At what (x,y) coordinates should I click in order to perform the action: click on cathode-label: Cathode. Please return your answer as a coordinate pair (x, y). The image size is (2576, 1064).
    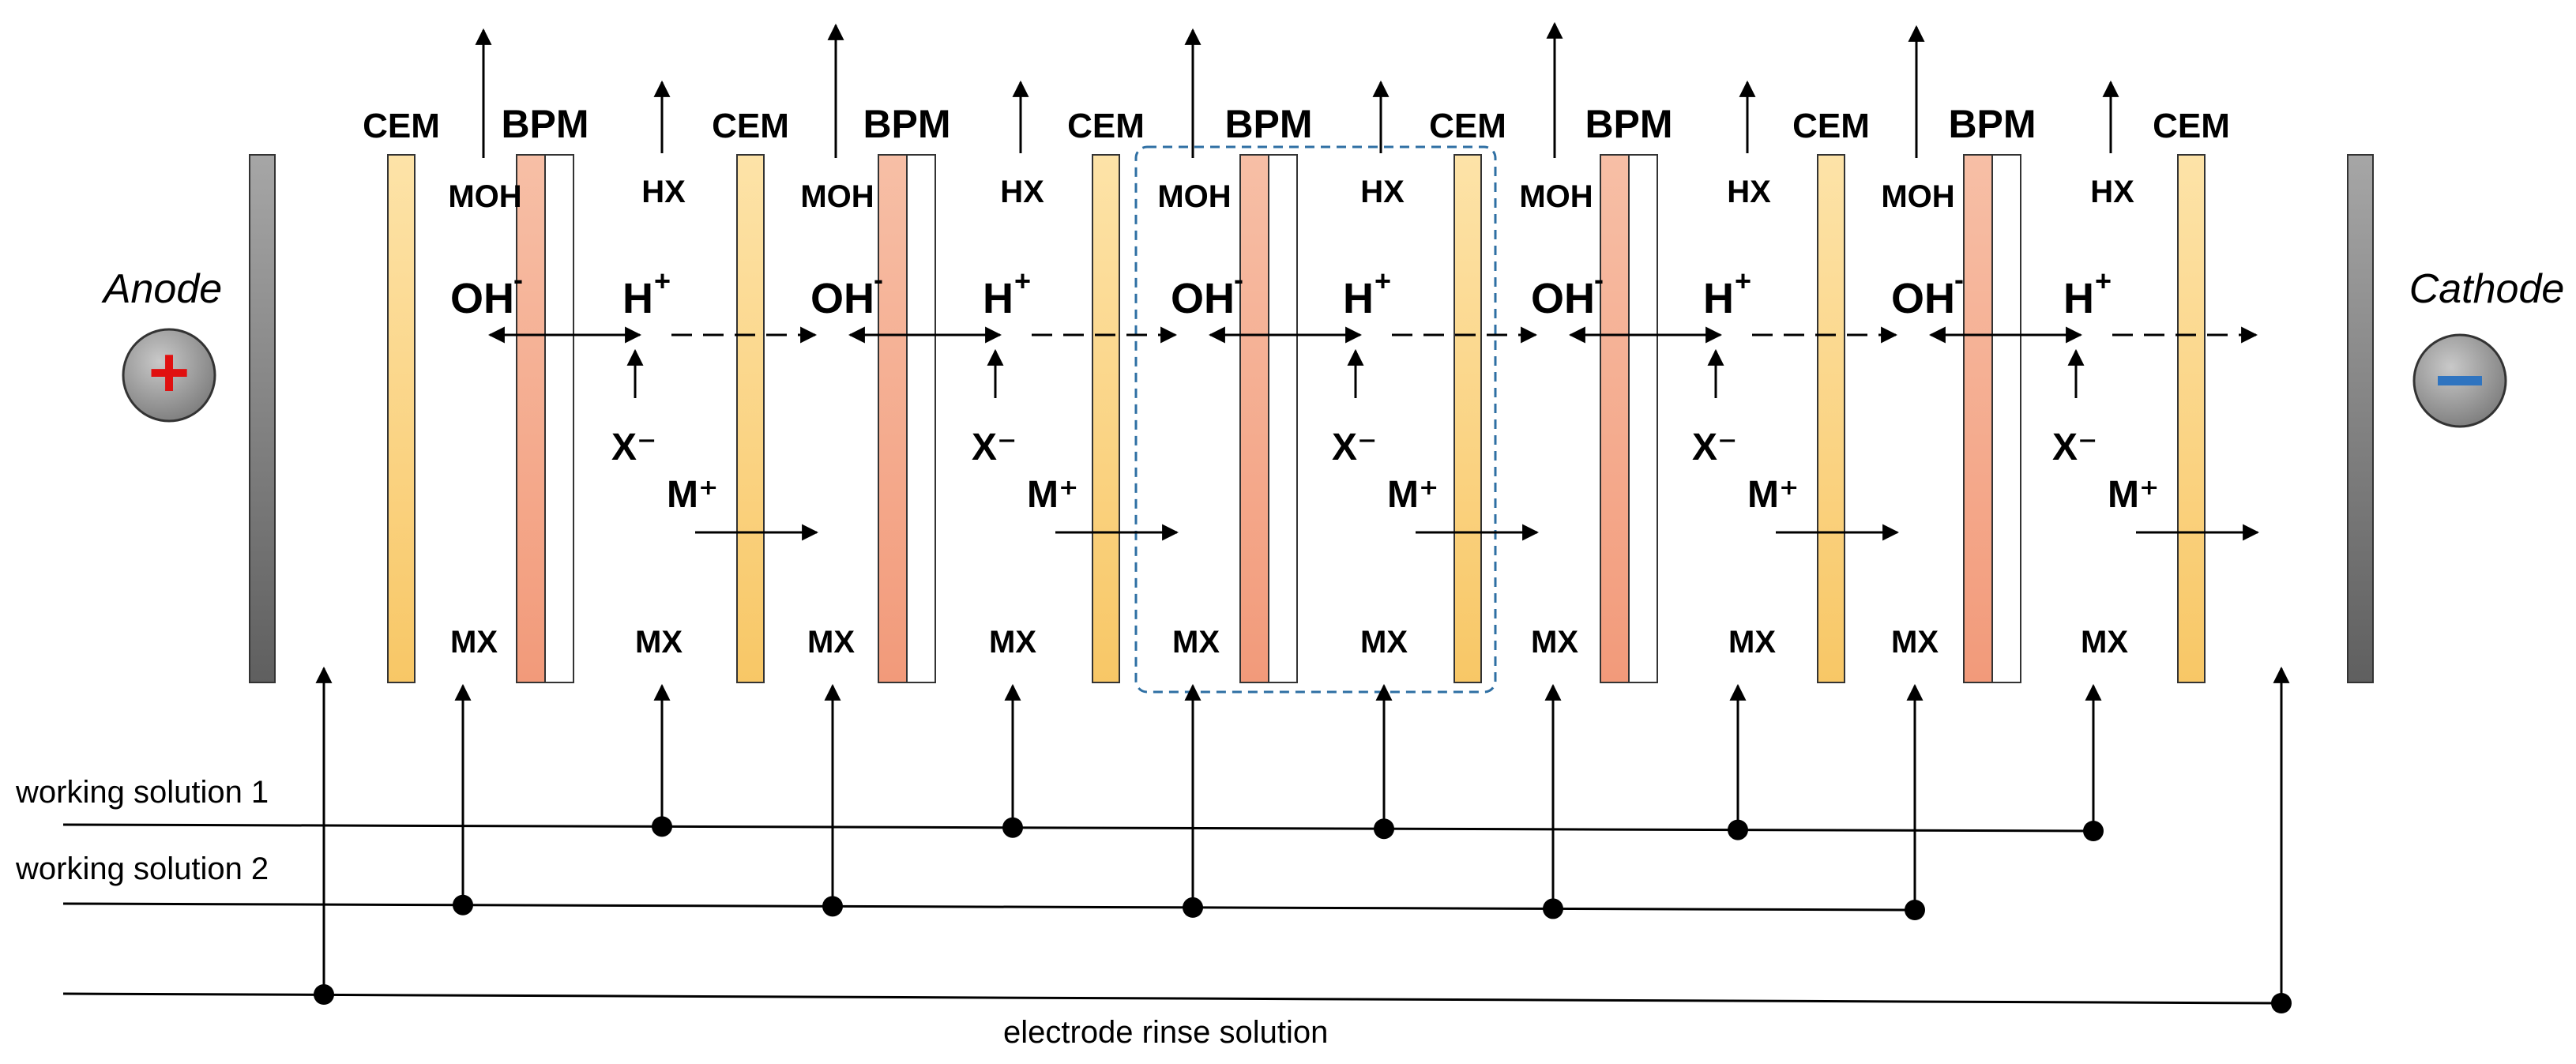
    Looking at the image, I should click on (2487, 289).